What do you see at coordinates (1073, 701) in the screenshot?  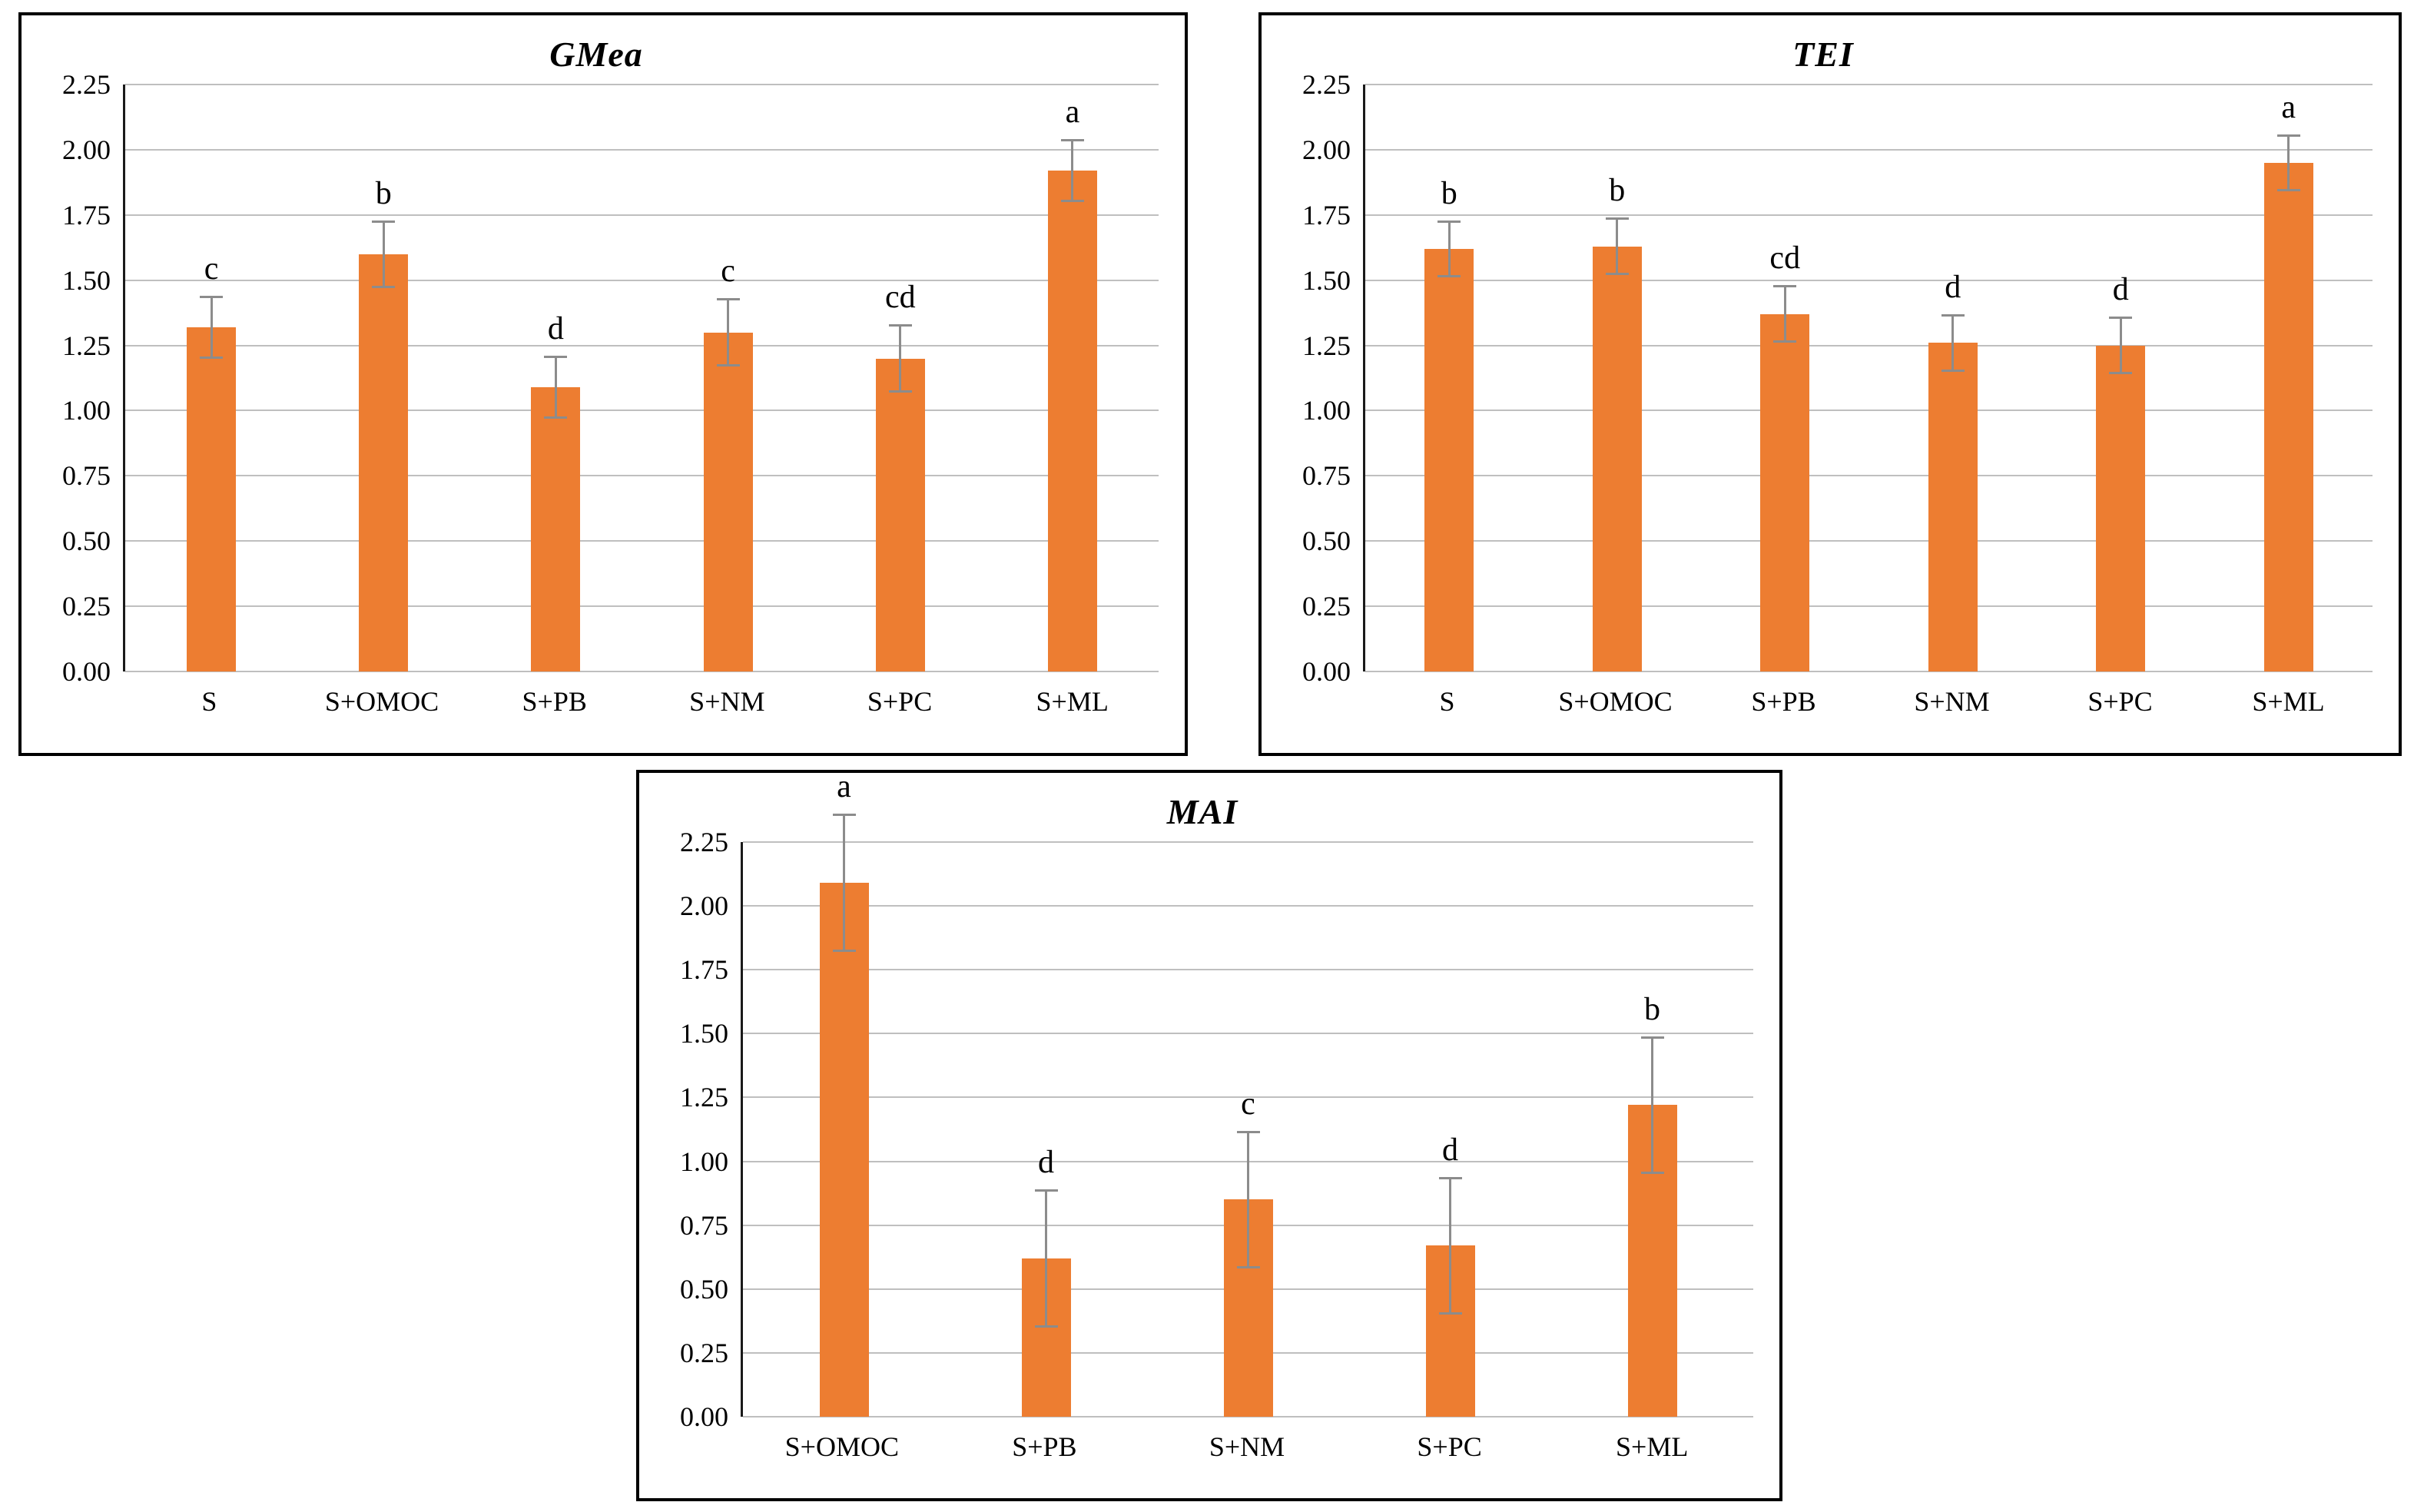 I see `x-axis-label: S+ML` at bounding box center [1073, 701].